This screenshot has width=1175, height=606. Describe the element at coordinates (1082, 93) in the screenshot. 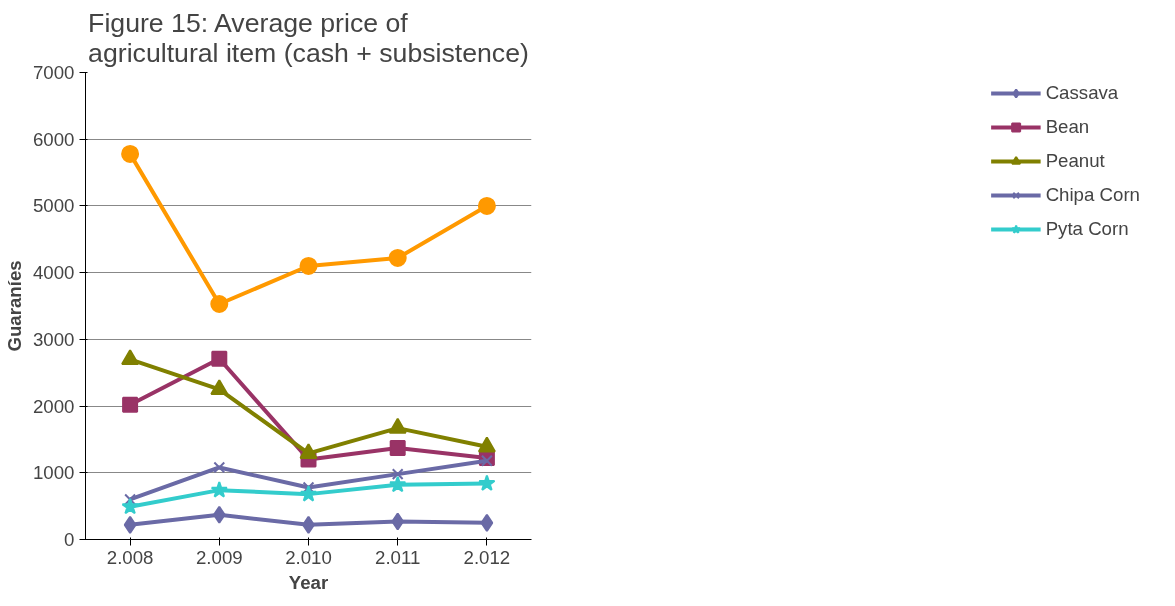

I see `legend-label: Cassava` at that location.